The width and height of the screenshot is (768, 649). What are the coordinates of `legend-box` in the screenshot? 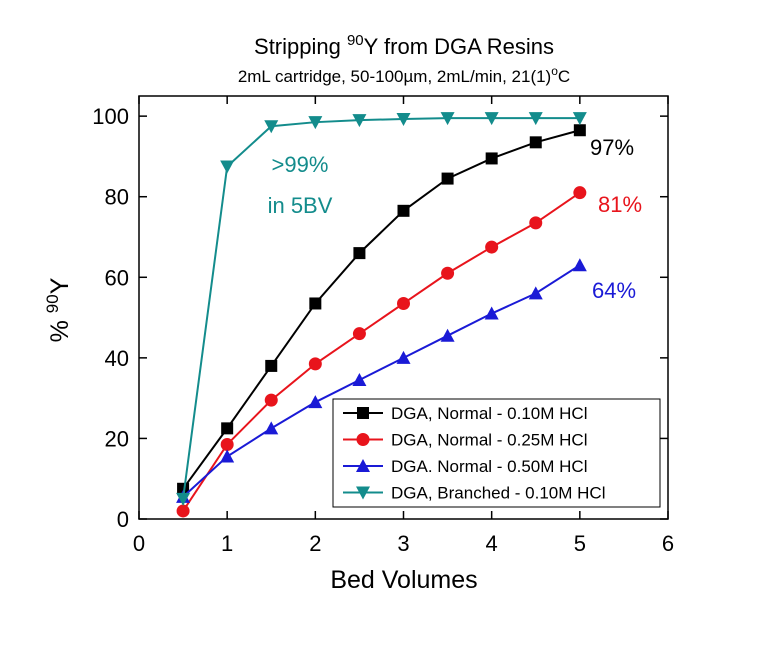 It's located at (496, 453).